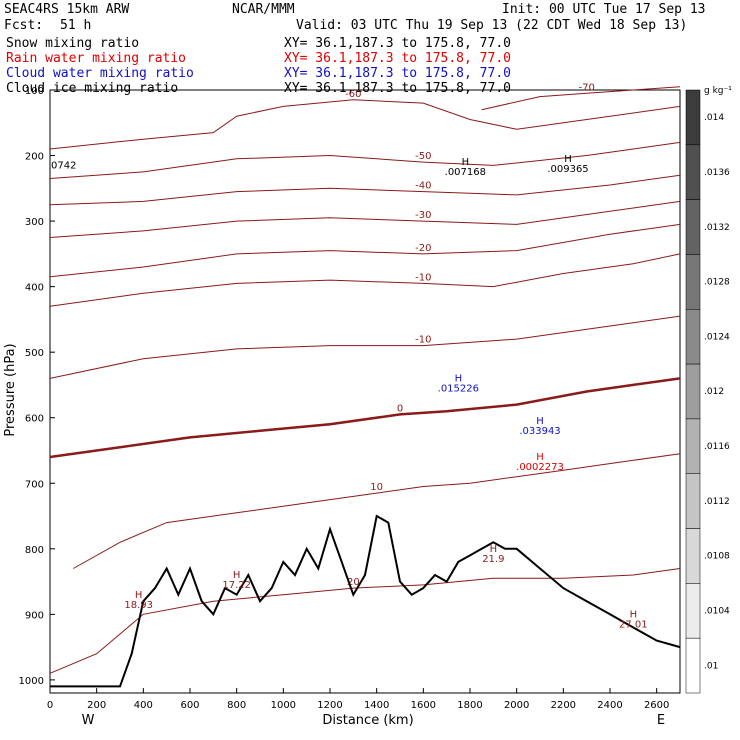 This screenshot has width=740, height=740. What do you see at coordinates (423, 215) in the screenshot?
I see `contour-label: -30` at bounding box center [423, 215].